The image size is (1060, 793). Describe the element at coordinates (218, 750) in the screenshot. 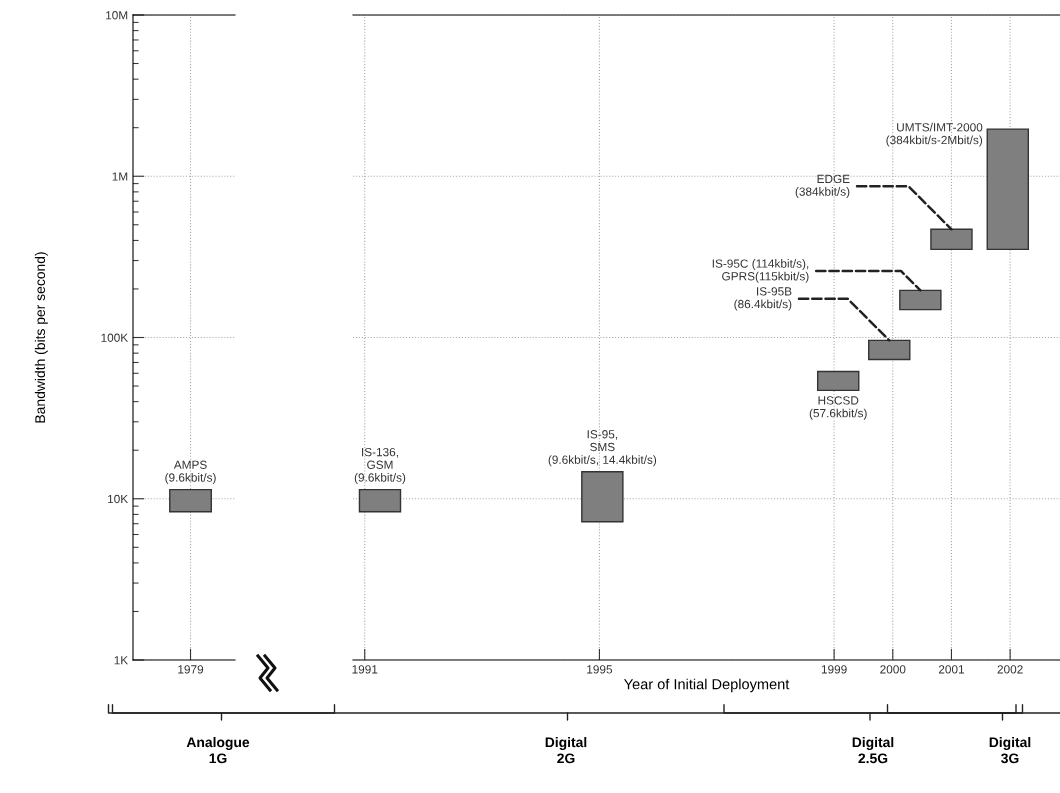

I see `text: Analogue 1G` at that location.